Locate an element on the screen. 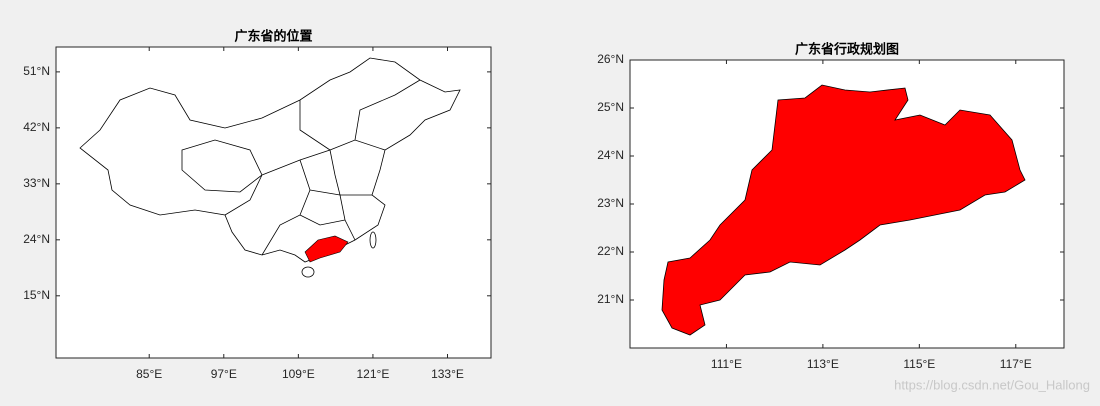 The width and height of the screenshot is (1100, 406). y-tick-label: 21°N is located at coordinates (610, 299).